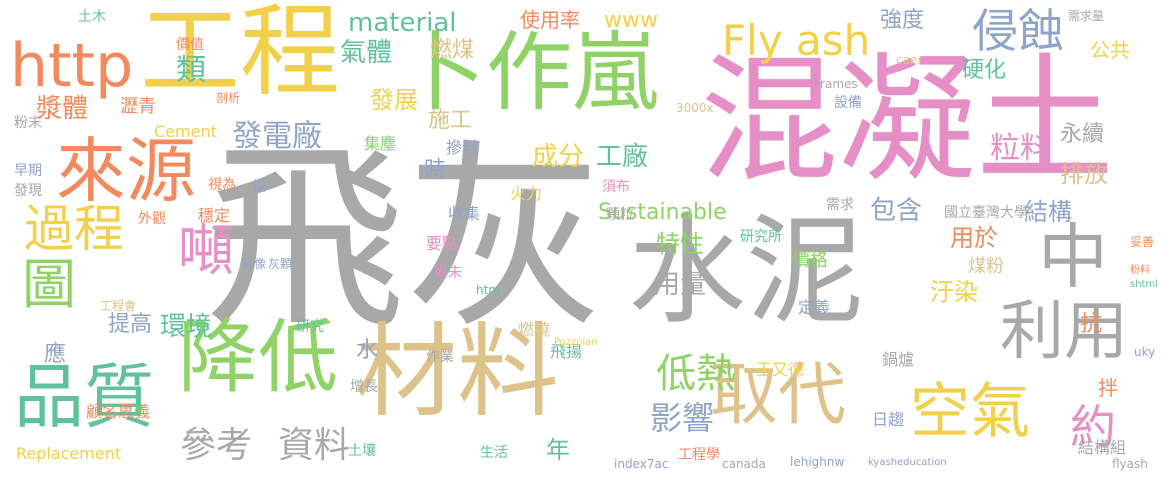  What do you see at coordinates (836, 84) in the screenshot?
I see `word: Frames` at bounding box center [836, 84].